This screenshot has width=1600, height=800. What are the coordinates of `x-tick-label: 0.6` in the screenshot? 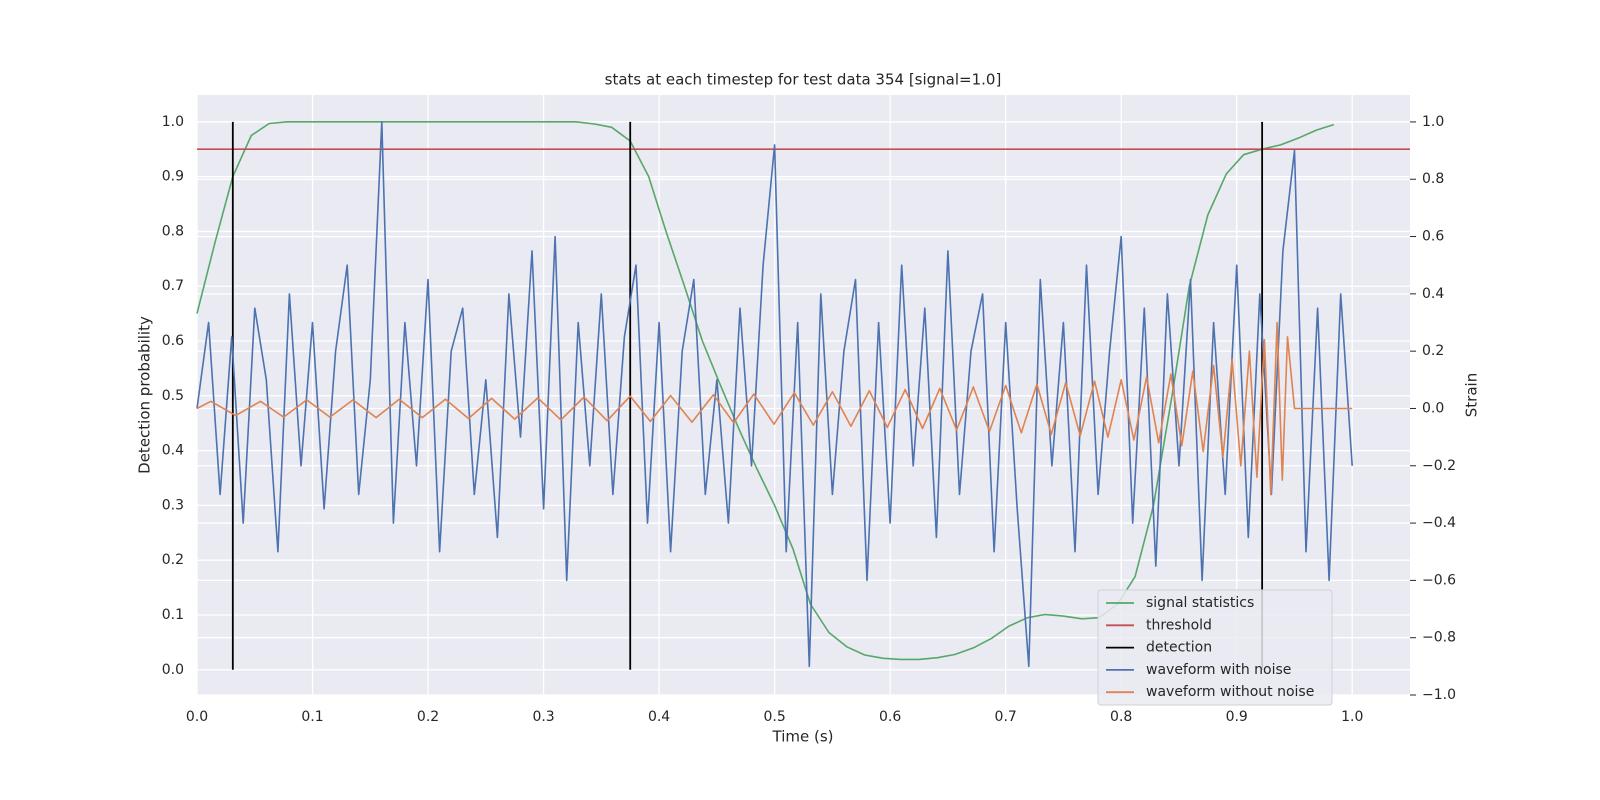 It's located at (890, 717).